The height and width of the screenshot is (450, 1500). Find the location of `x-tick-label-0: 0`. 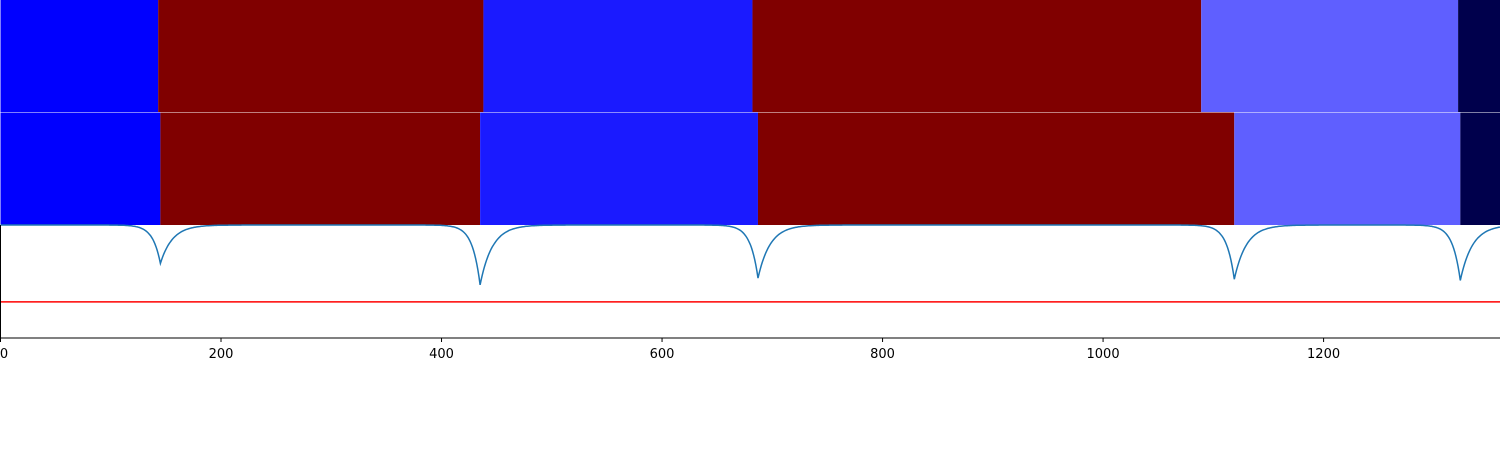

x-tick-label-0: 0 is located at coordinates (4, 354).